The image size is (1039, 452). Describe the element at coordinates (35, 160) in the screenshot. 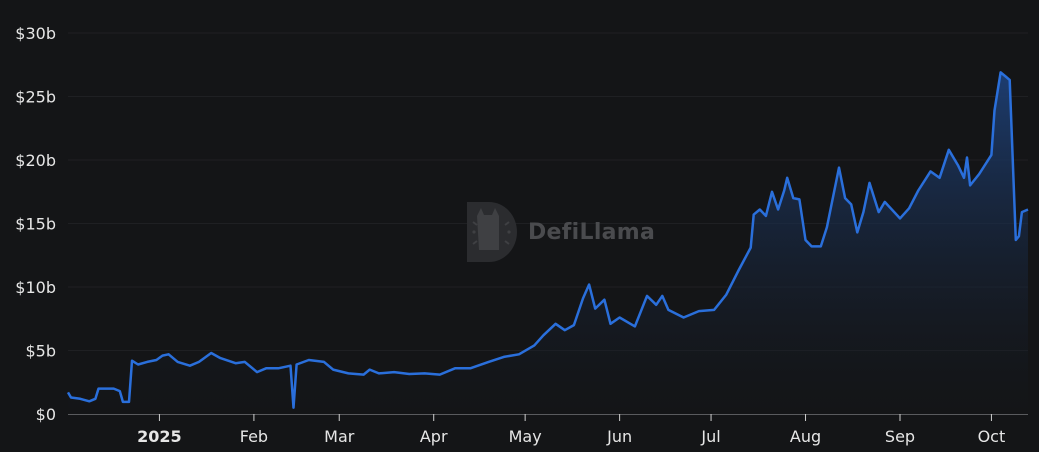

I see `y-tick-label: $20b` at that location.